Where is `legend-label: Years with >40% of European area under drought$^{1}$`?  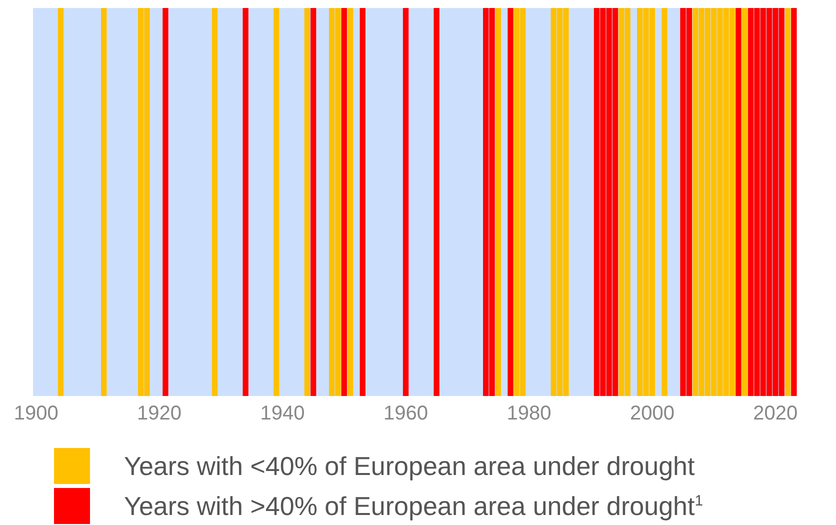
legend-label: Years with >40% of European area under drought$^{1}$ is located at coordinates (414, 506).